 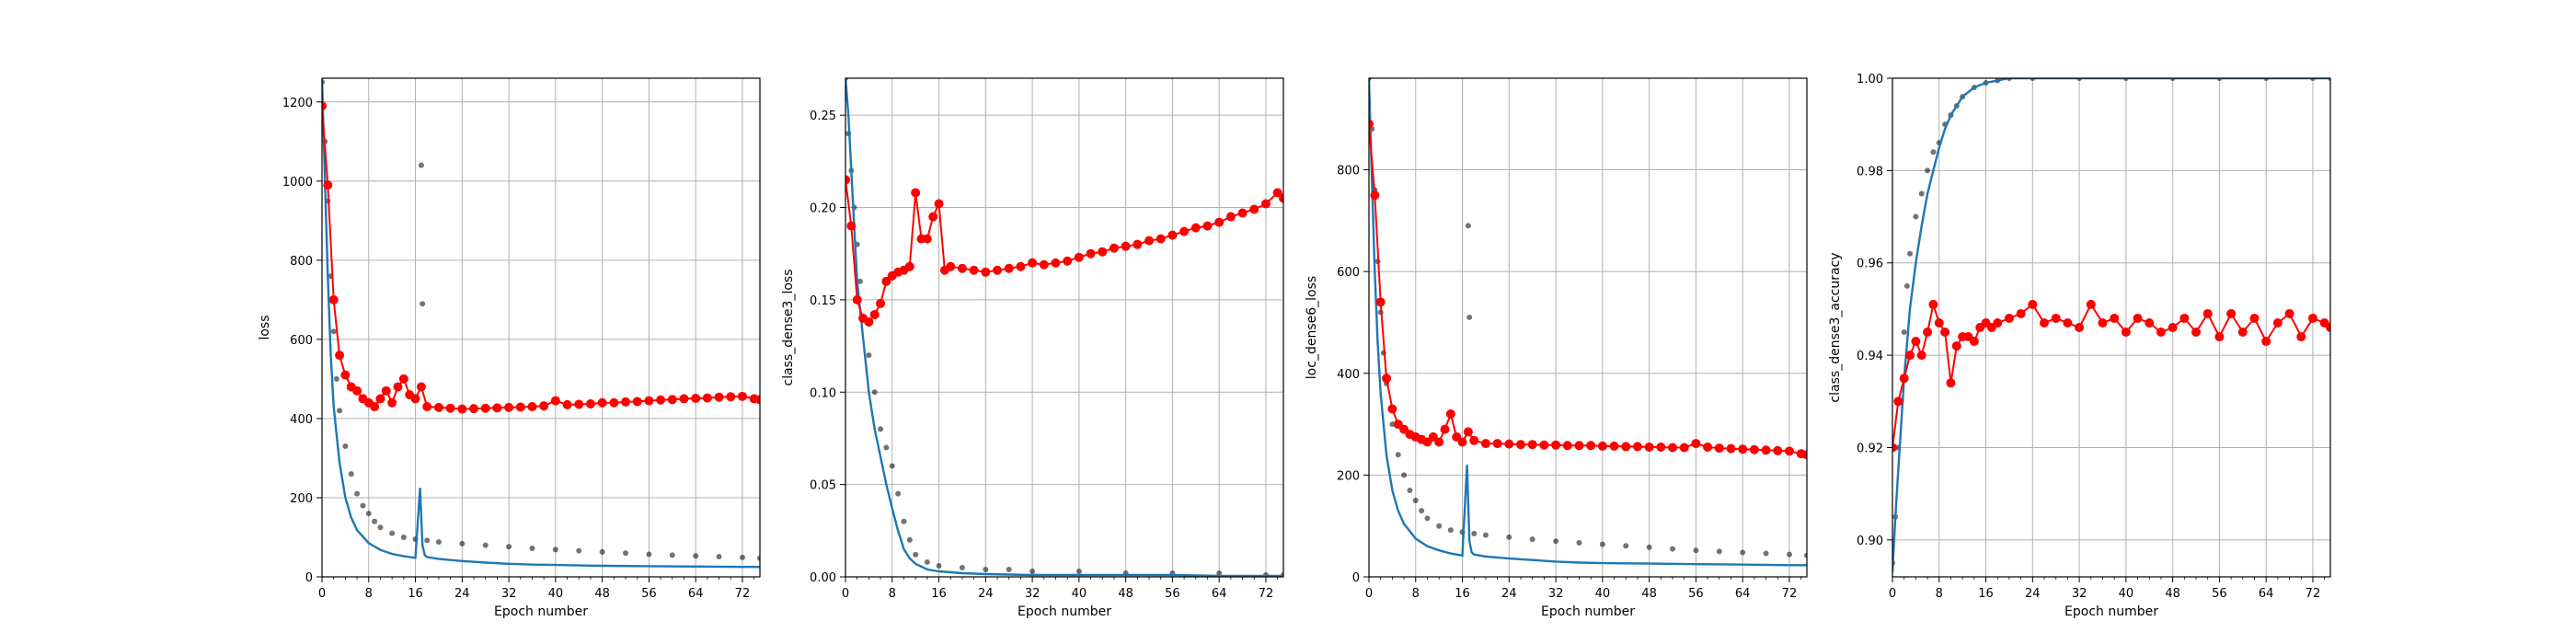 What do you see at coordinates (1348, 375) in the screenshot?
I see `y-tick-label: 400` at bounding box center [1348, 375].